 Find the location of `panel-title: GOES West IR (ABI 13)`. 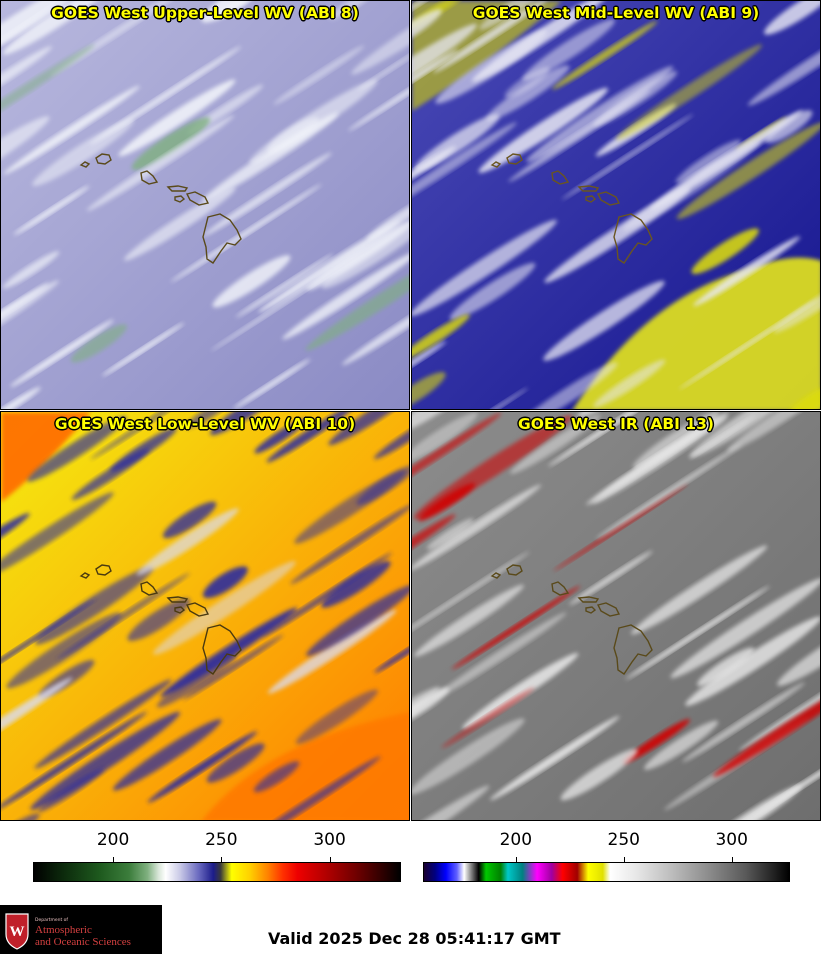

panel-title: GOES West IR (ABI 13) is located at coordinates (616, 424).